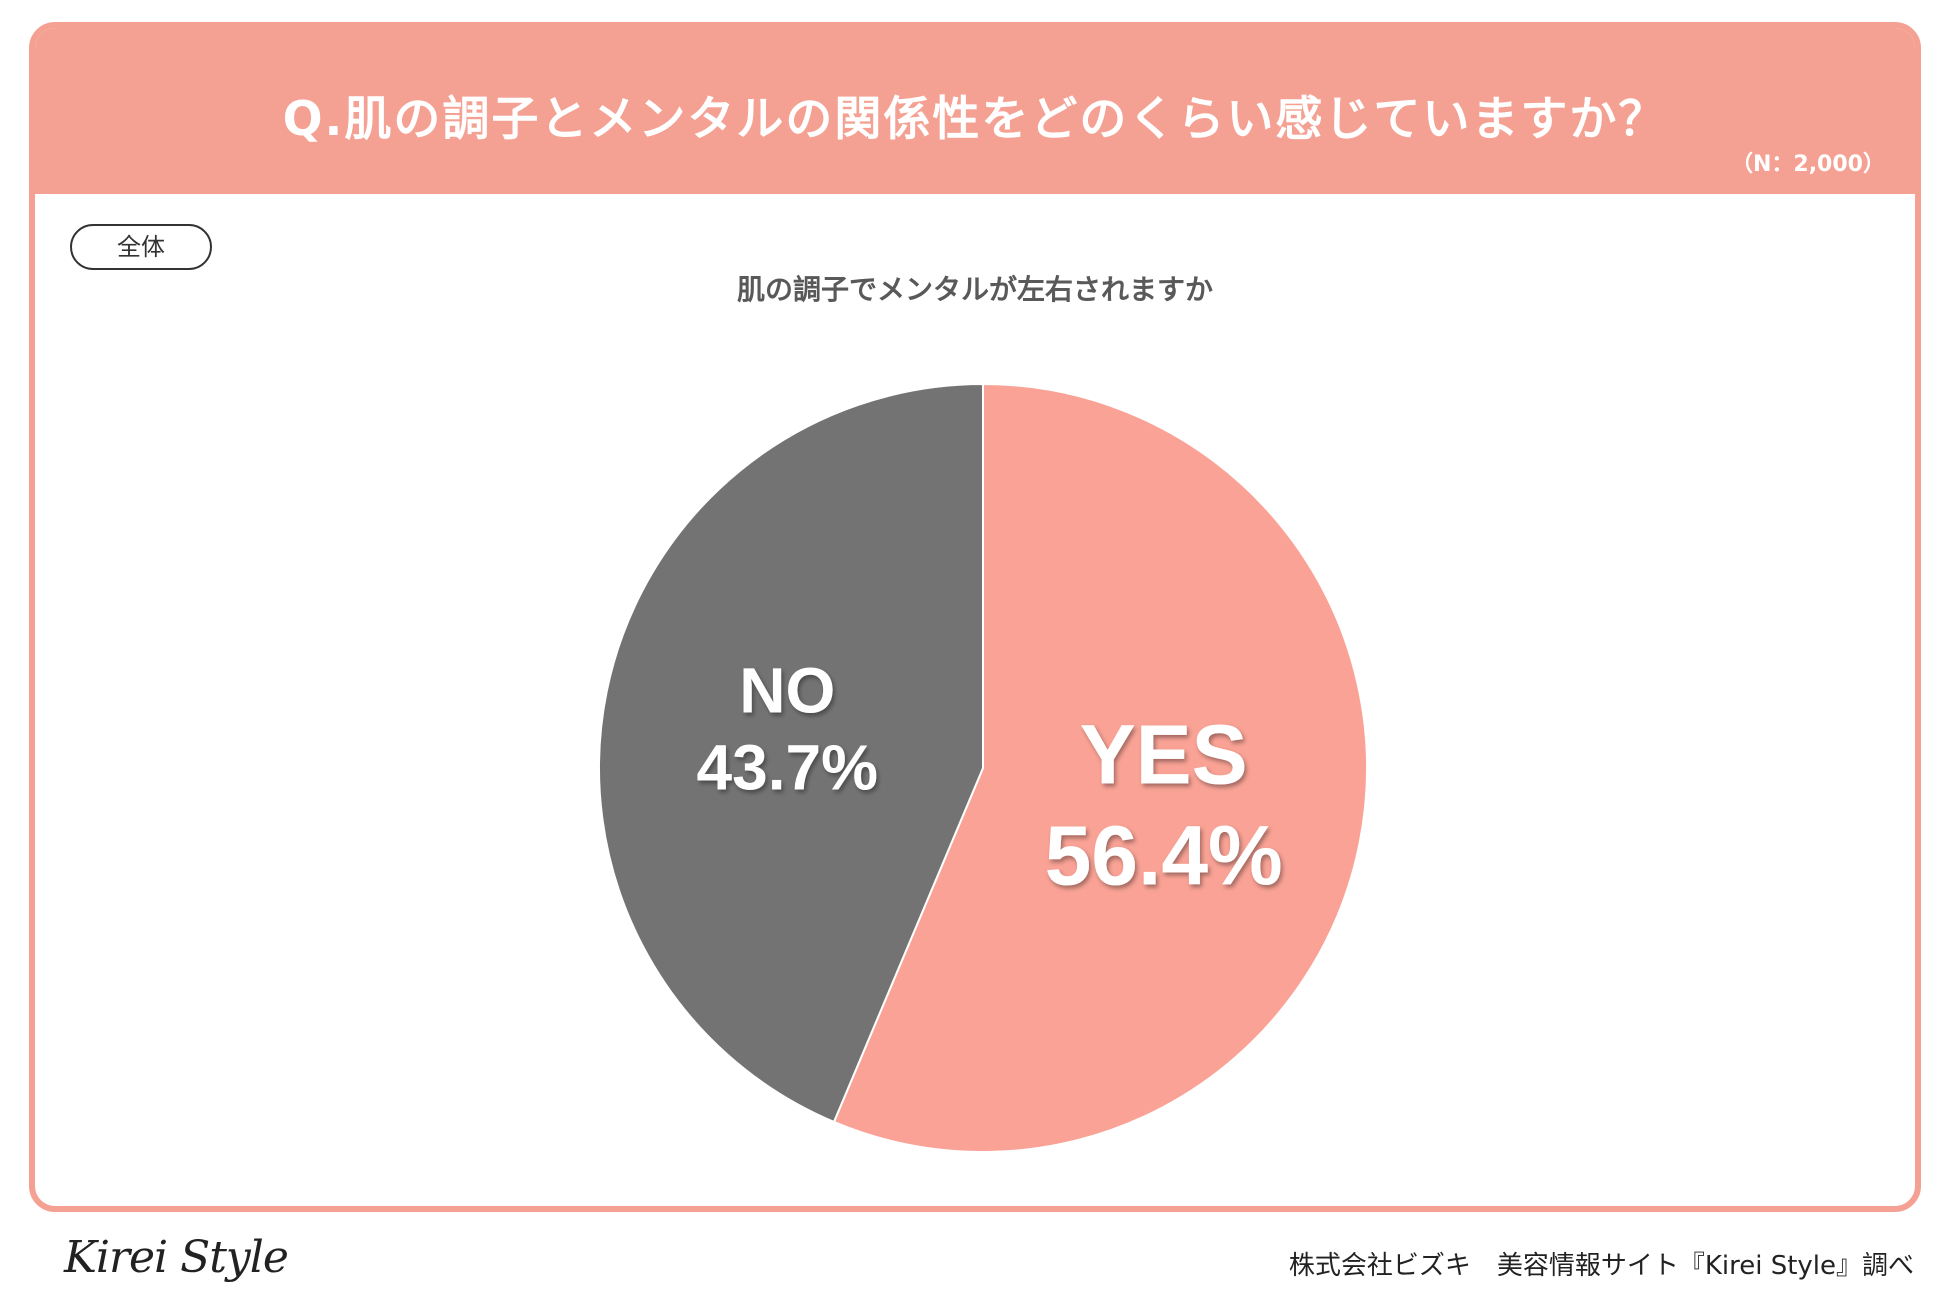  Describe the element at coordinates (176, 1257) in the screenshot. I see `brand-logo: Kirei Style` at that location.